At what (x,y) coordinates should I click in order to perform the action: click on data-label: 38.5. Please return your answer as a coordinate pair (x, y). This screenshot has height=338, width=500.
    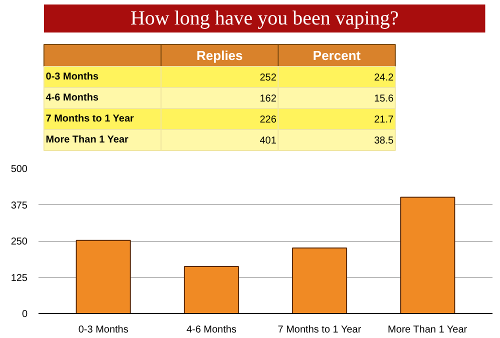
    Looking at the image, I should click on (384, 141).